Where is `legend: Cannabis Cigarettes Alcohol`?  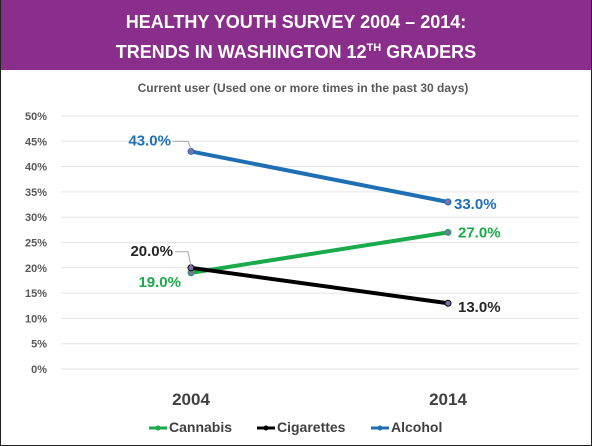 legend: Cannabis Cigarettes Alcohol is located at coordinates (295, 427).